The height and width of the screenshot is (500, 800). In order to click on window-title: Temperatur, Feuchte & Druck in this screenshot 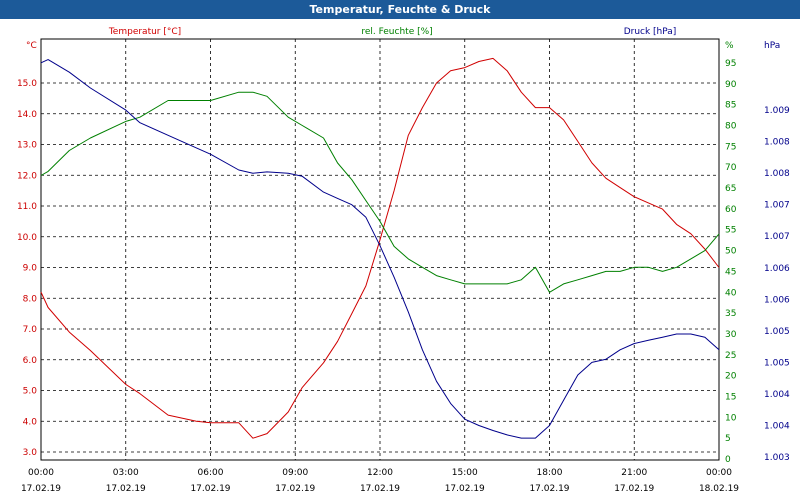, I will do `click(400, 9)`.